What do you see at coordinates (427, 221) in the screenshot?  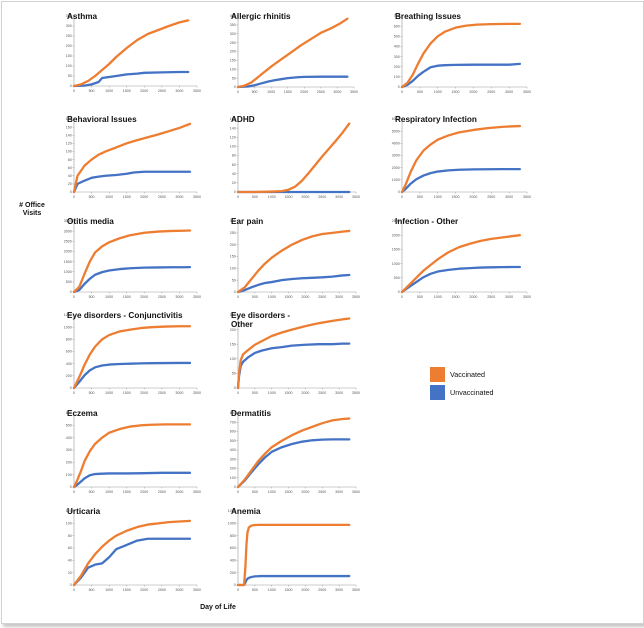 I see `chart-title: Infection - Other` at bounding box center [427, 221].